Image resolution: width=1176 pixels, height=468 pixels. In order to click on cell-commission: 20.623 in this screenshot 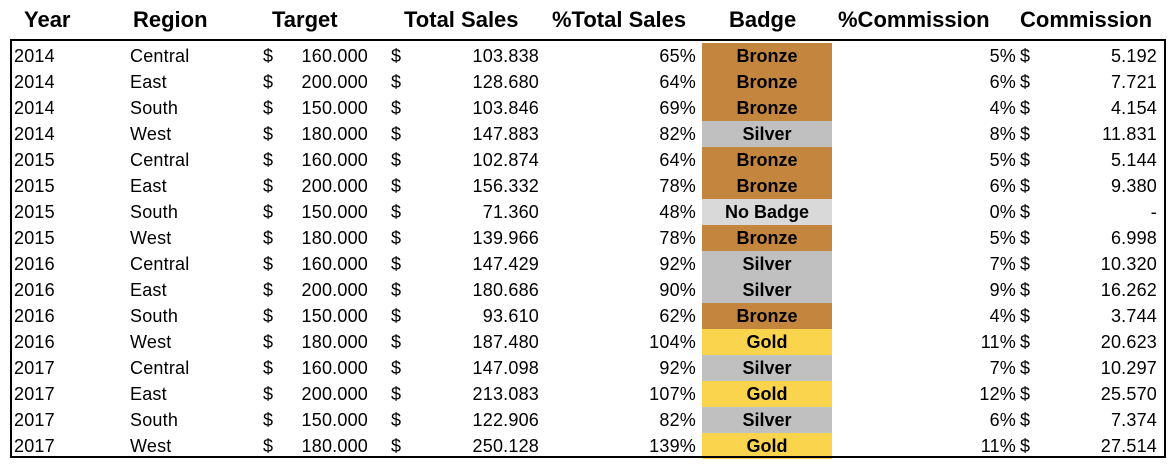, I will do `click(1128, 342)`.